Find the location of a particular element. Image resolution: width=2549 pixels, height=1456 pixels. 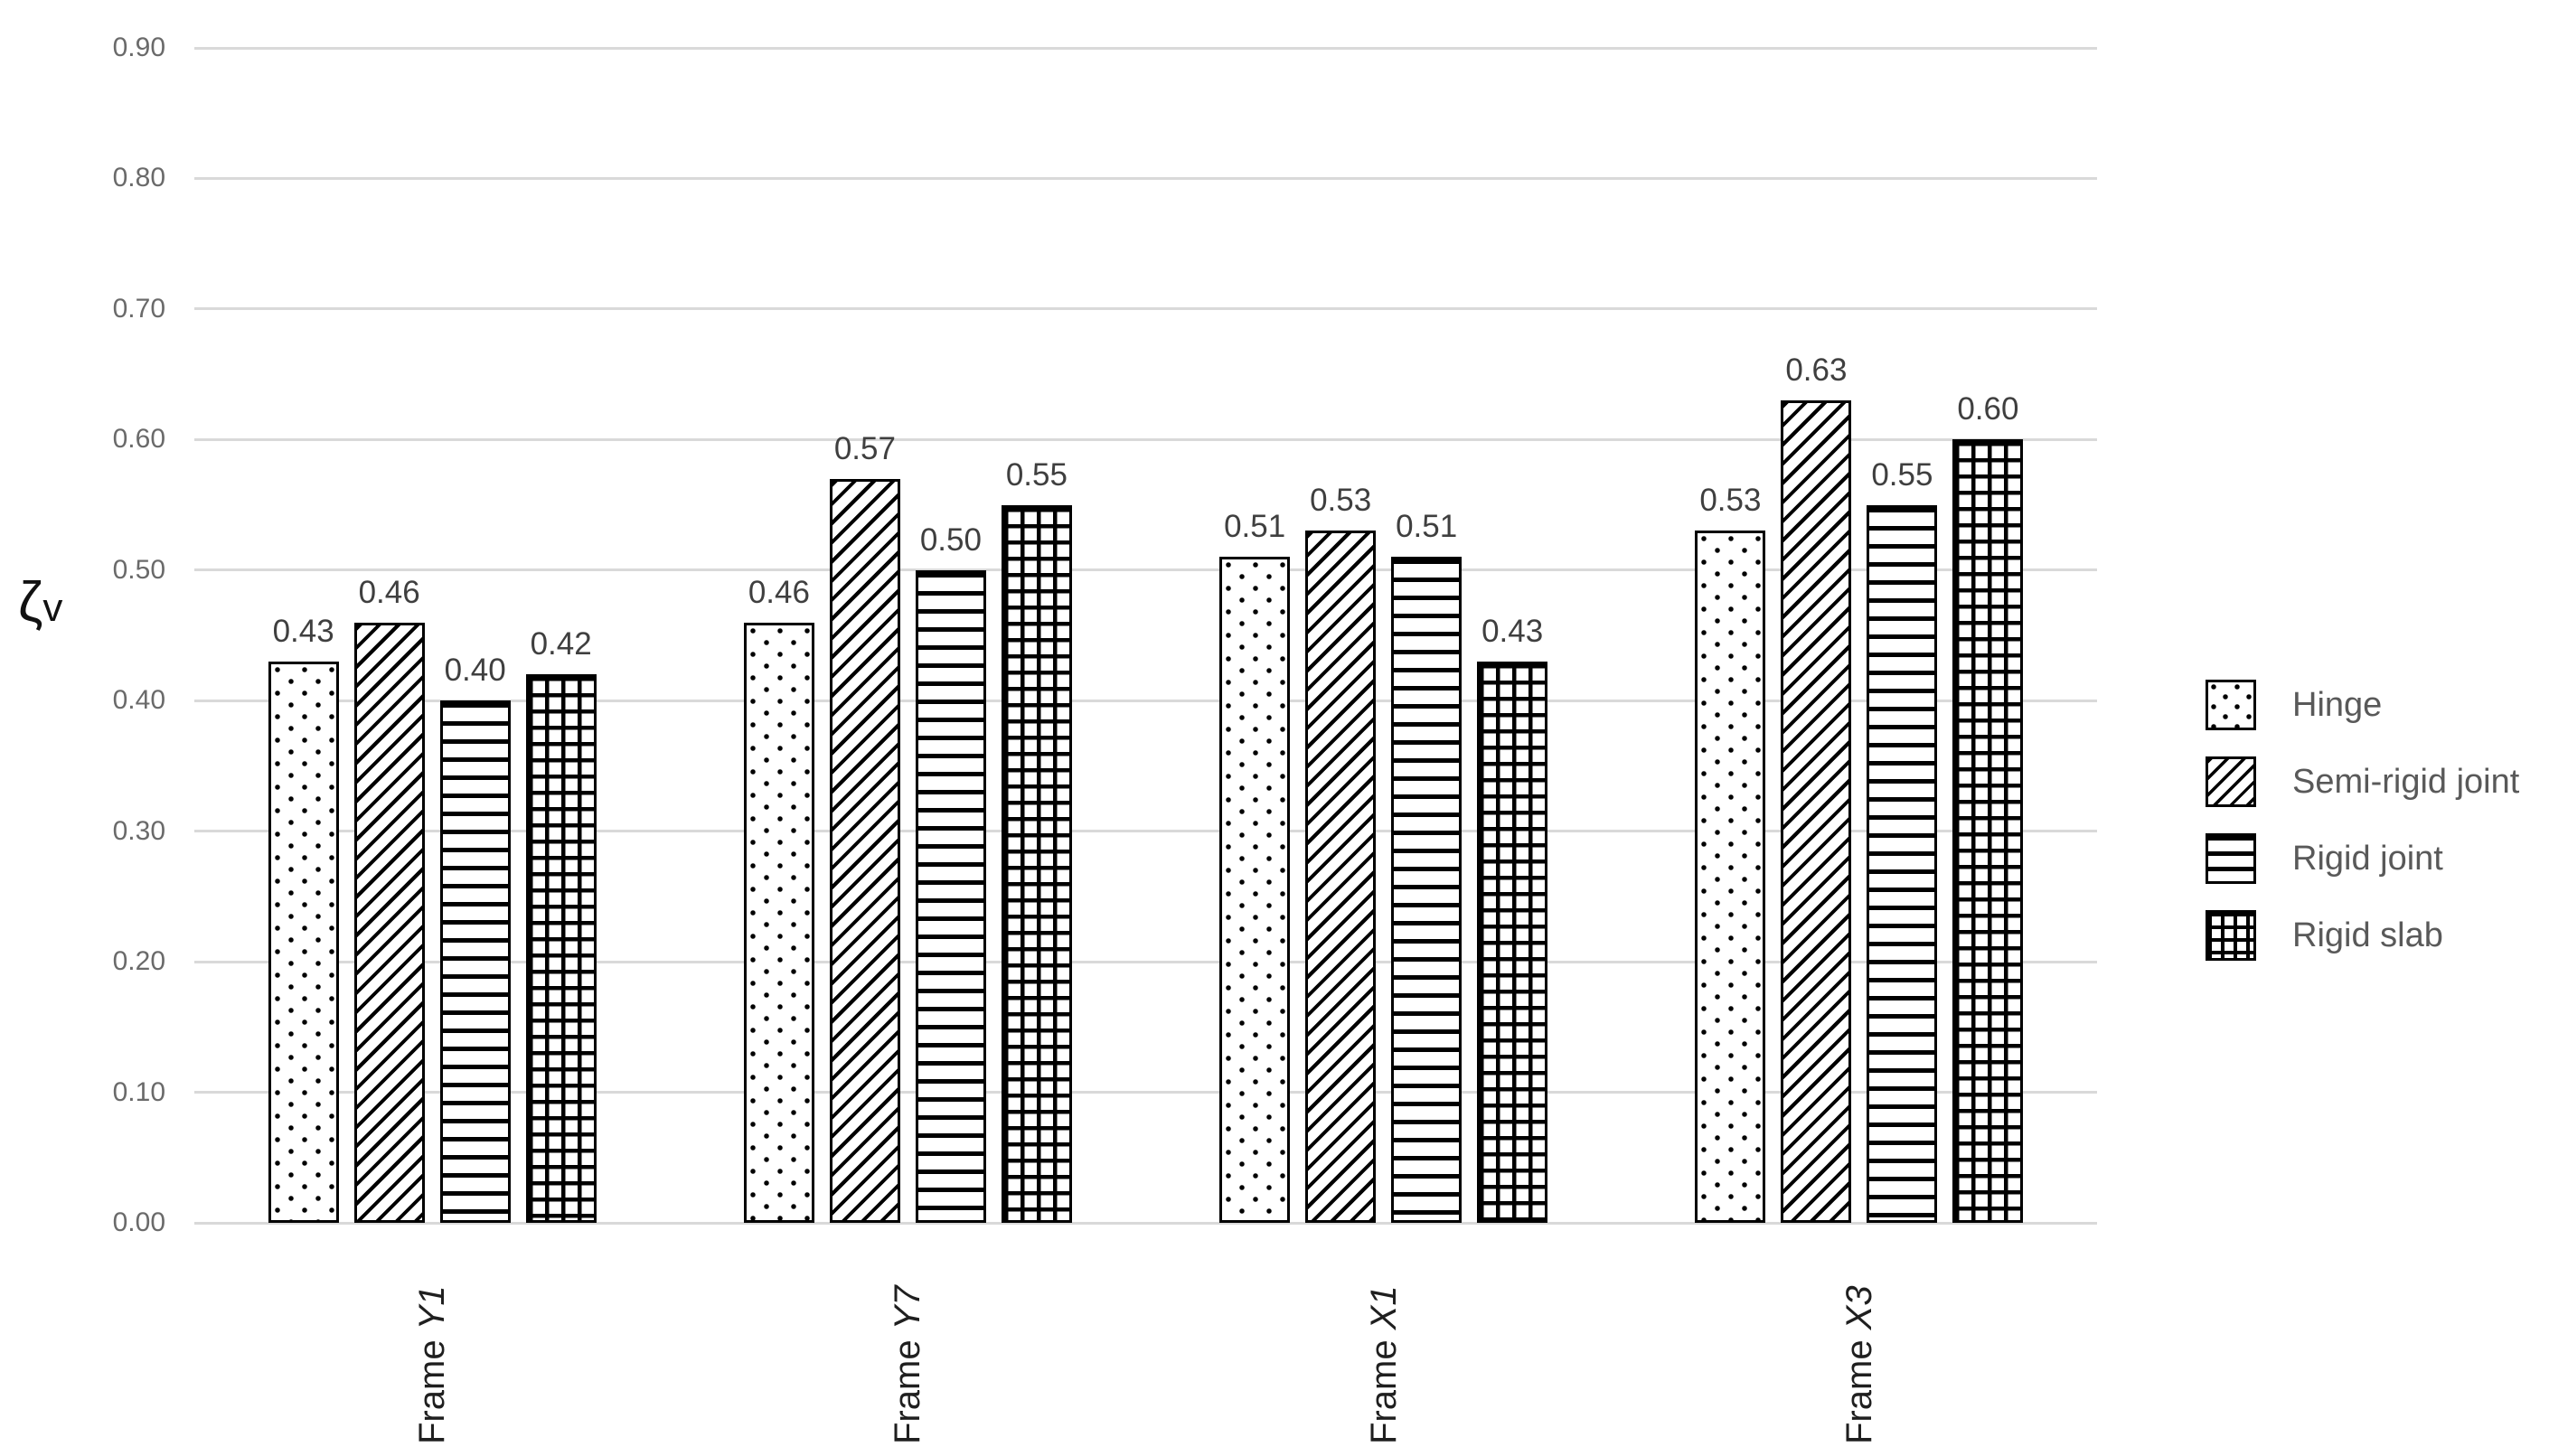

bar-value-label: 0.63 is located at coordinates (1816, 370).